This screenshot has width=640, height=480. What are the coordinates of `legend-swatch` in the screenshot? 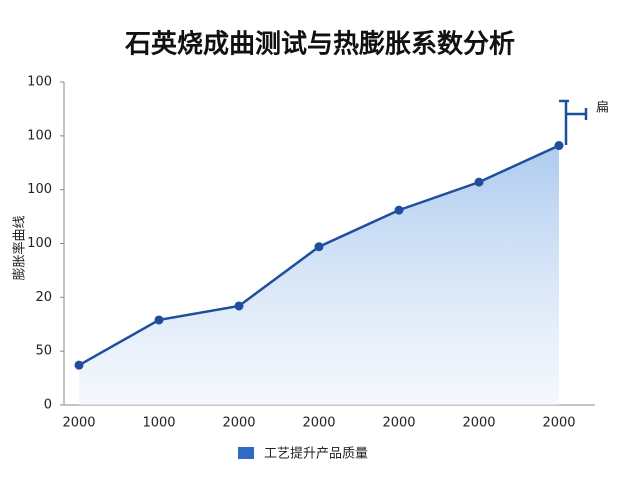 It's located at (246, 453).